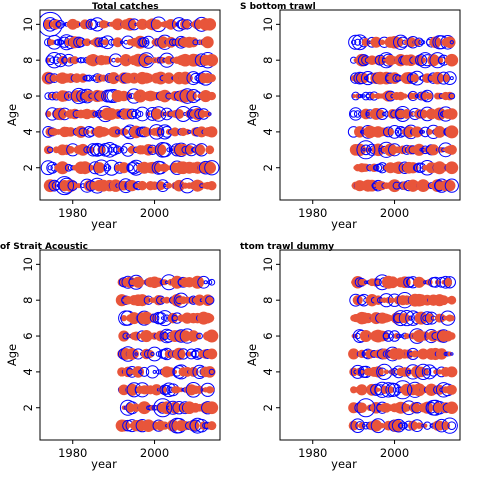 The width and height of the screenshot is (480, 480). Describe the element at coordinates (268, 264) in the screenshot. I see `y-tick-label: 10` at that location.